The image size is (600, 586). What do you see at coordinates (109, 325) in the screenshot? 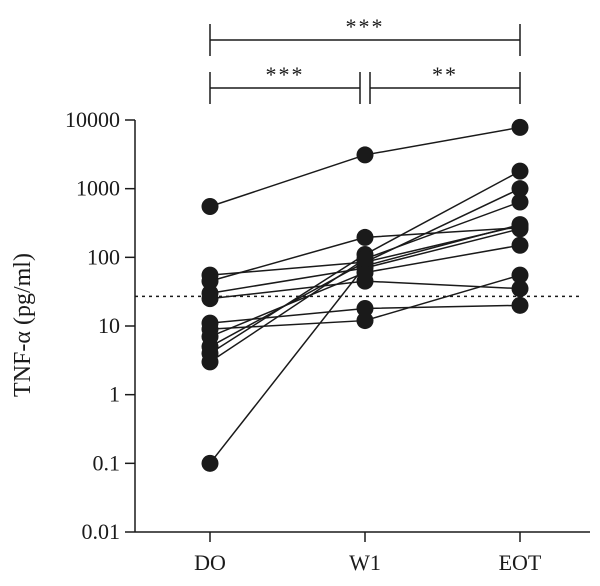
I see `y-tick-label: 10` at bounding box center [109, 325].